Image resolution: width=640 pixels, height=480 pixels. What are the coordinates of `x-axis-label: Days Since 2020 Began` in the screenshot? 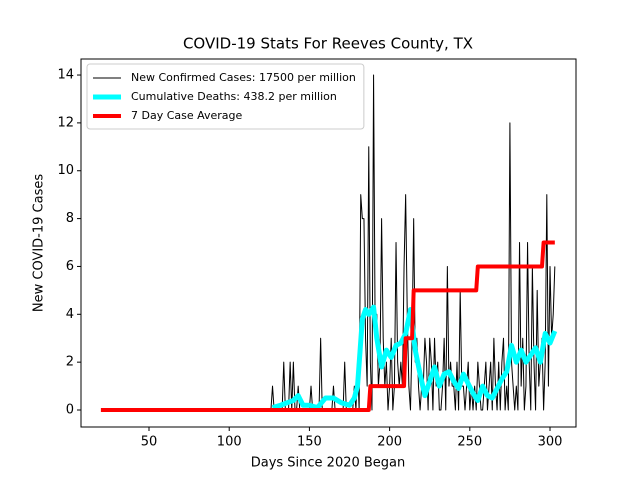 It's located at (328, 463).